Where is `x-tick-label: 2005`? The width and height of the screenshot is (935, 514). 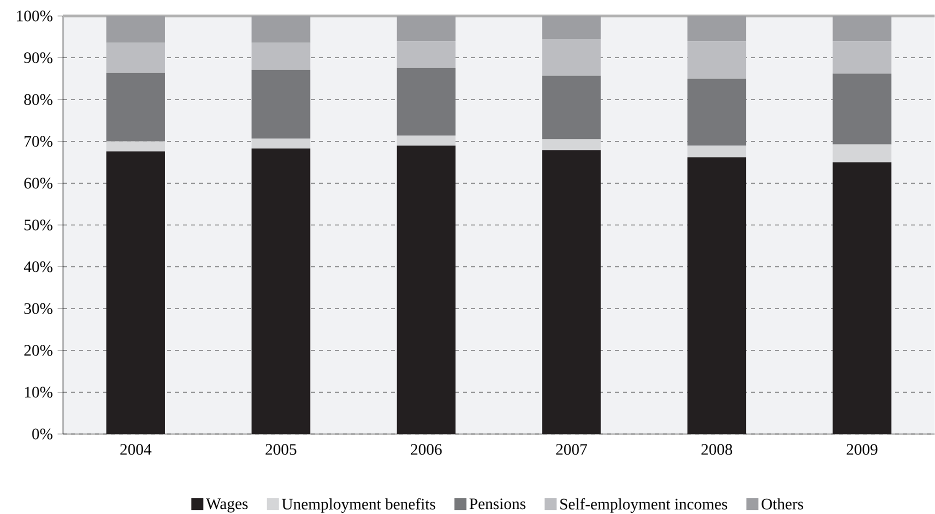
x-tick-label: 2005 is located at coordinates (281, 449).